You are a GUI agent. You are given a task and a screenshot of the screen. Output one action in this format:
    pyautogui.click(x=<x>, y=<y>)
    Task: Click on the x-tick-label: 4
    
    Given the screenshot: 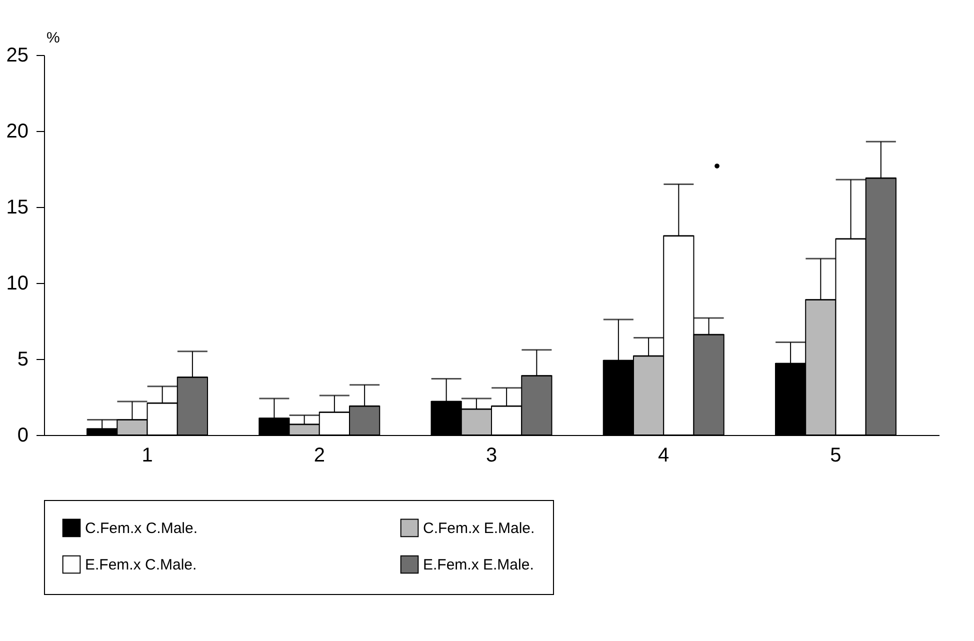 What is the action you would take?
    pyautogui.click(x=664, y=455)
    